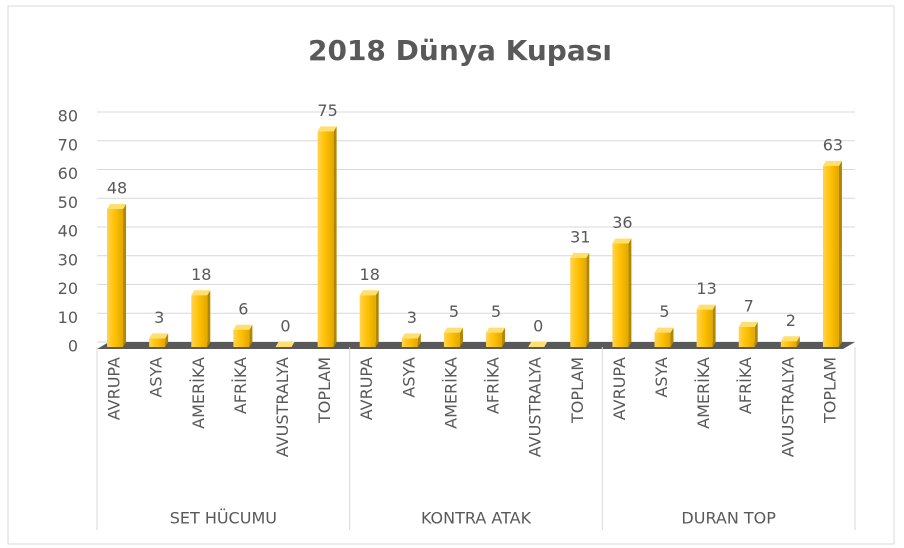 This screenshot has height=548, width=904. What do you see at coordinates (68, 259) in the screenshot?
I see `y-tick-label: 30` at bounding box center [68, 259].